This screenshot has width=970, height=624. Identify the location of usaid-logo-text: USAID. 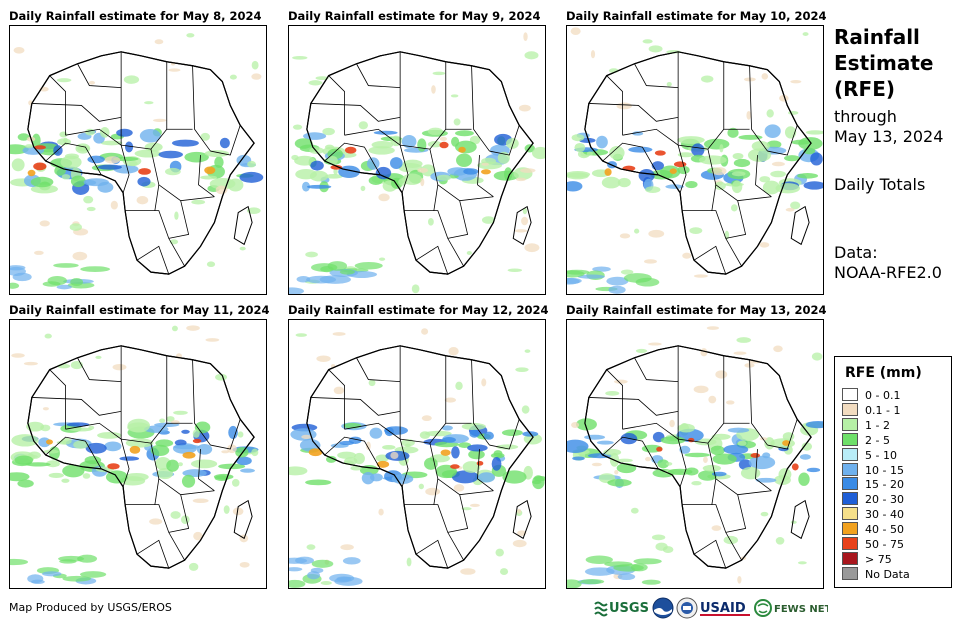
(723, 608).